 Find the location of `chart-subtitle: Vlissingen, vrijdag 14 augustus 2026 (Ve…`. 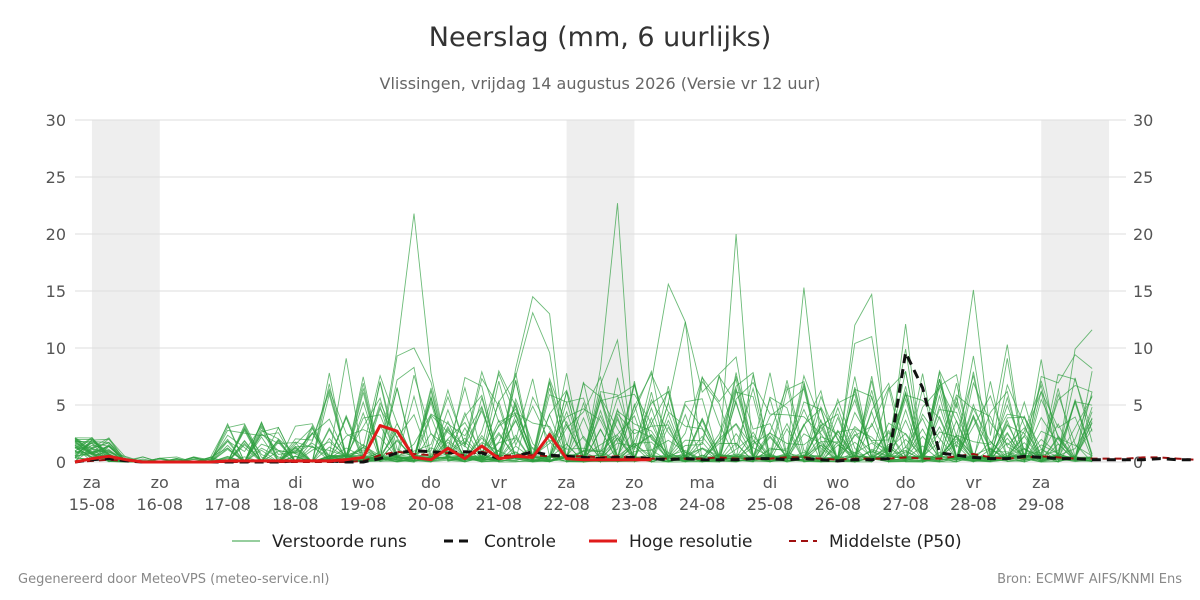

chart-subtitle: Vlissingen, vrijdag 14 augustus 2026 (Ve… is located at coordinates (600, 83).